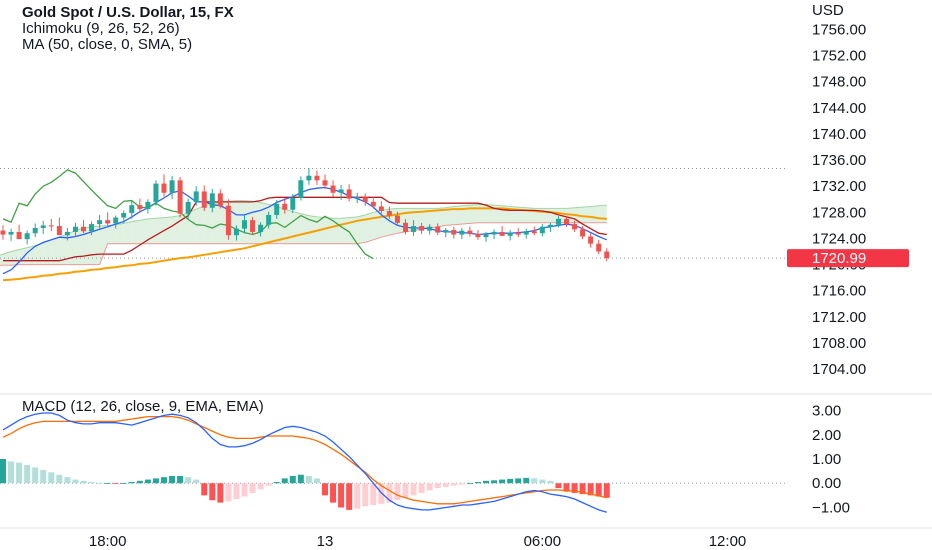 The height and width of the screenshot is (550, 932). I want to click on ma-legend: MA (50, close, 0, SMA, 5), so click(107, 44).